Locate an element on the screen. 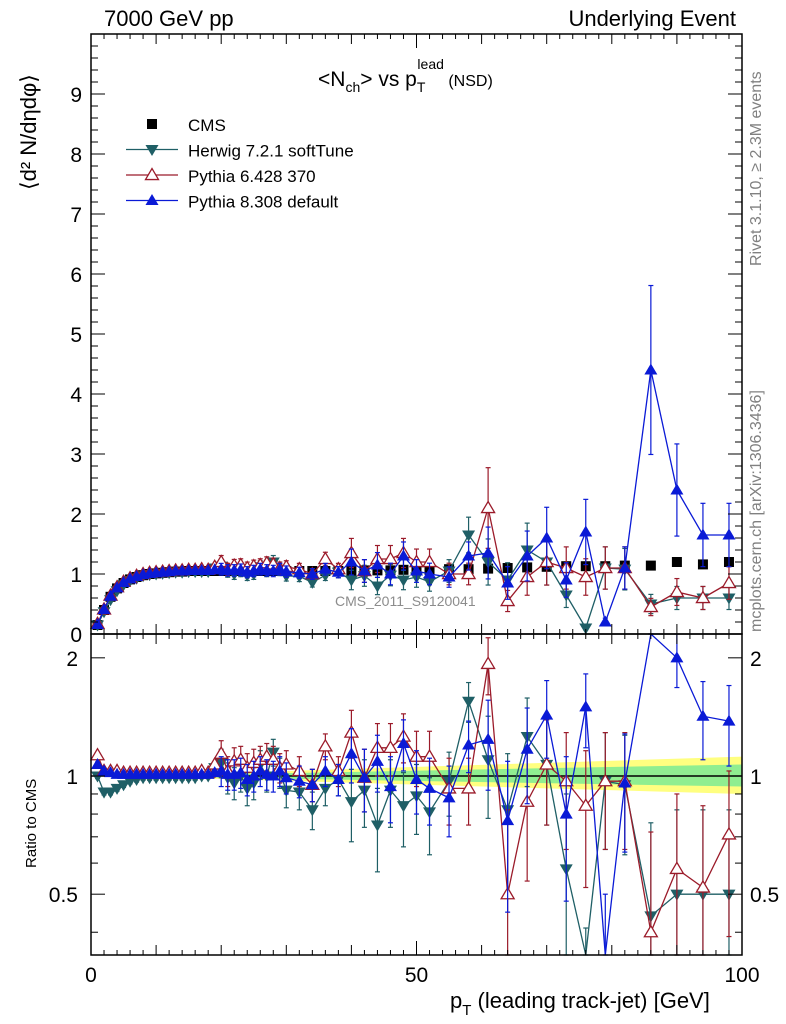 Image resolution: width=786 pixels, height=1024 pixels. y-tick-label: 7 is located at coordinates (76, 215).